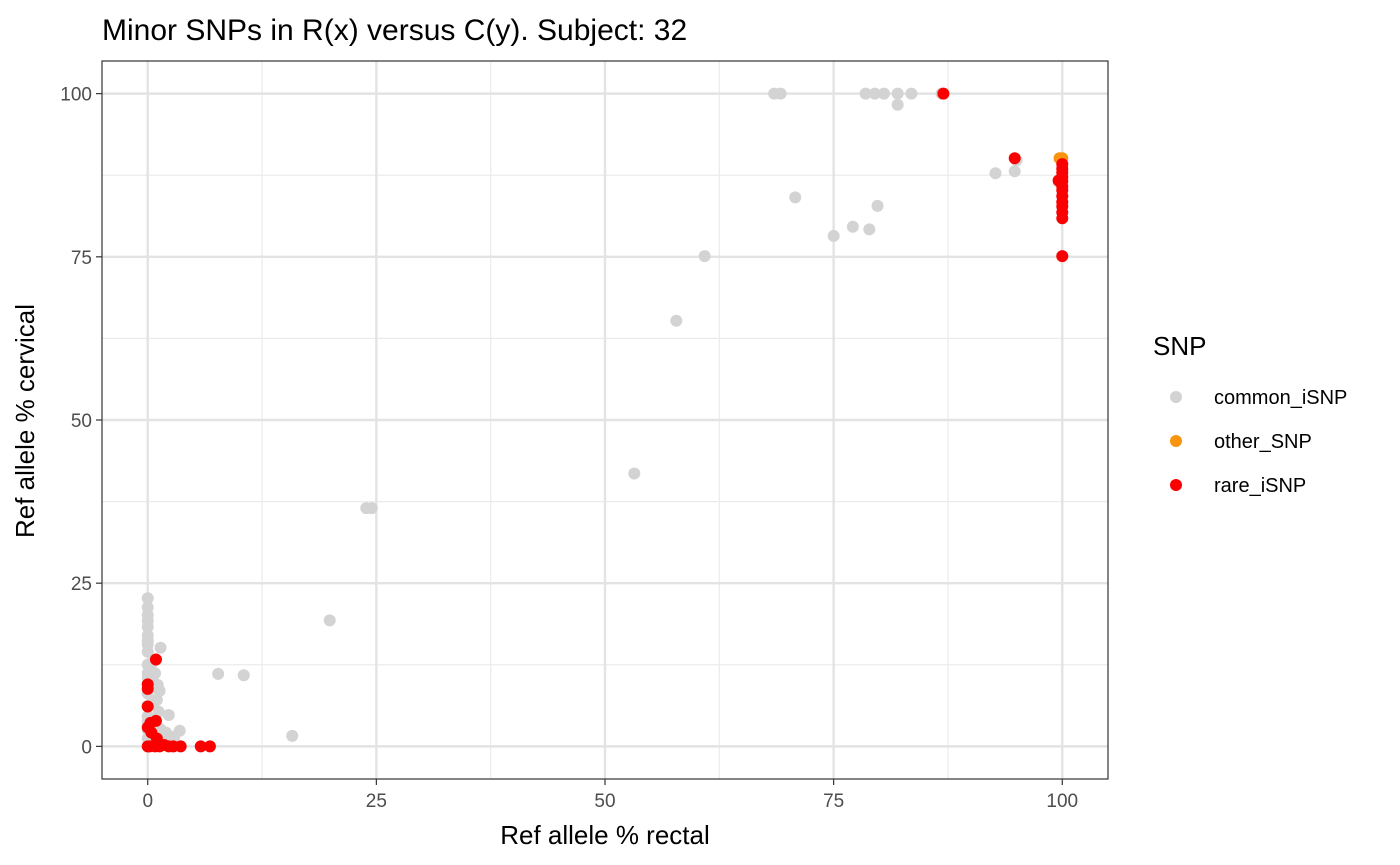  Describe the element at coordinates (1263, 442) in the screenshot. I see `legend-label-other-snp: other_SNP` at that location.